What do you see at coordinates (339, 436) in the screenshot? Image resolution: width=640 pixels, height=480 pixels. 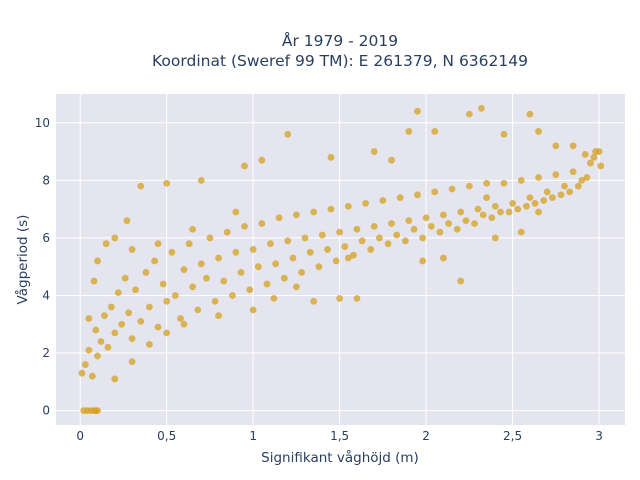 I see `x-tick-label: 1,5` at bounding box center [339, 436].